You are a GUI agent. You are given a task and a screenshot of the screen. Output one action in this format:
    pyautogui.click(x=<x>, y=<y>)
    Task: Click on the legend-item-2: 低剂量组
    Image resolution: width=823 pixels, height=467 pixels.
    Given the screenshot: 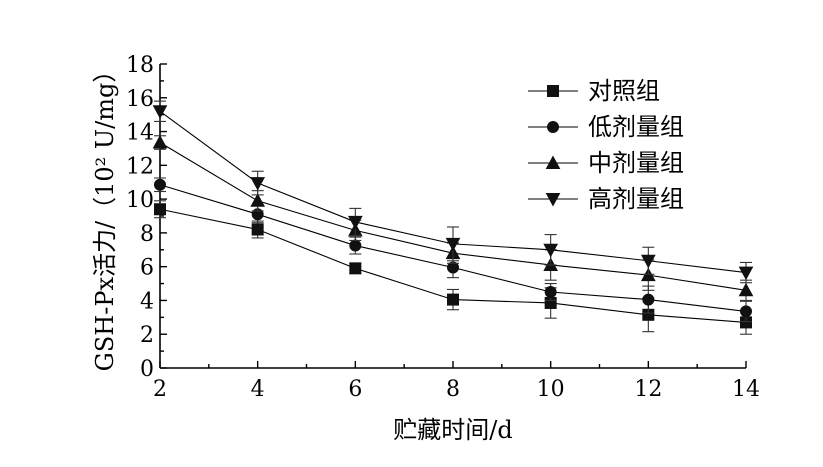 What is the action you would take?
    pyautogui.click(x=606, y=127)
    